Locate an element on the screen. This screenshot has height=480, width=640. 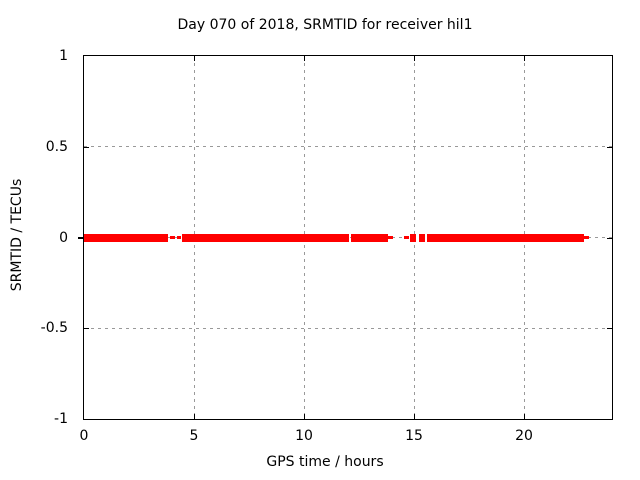
y-tick-label: -1 is located at coordinates (61, 419).